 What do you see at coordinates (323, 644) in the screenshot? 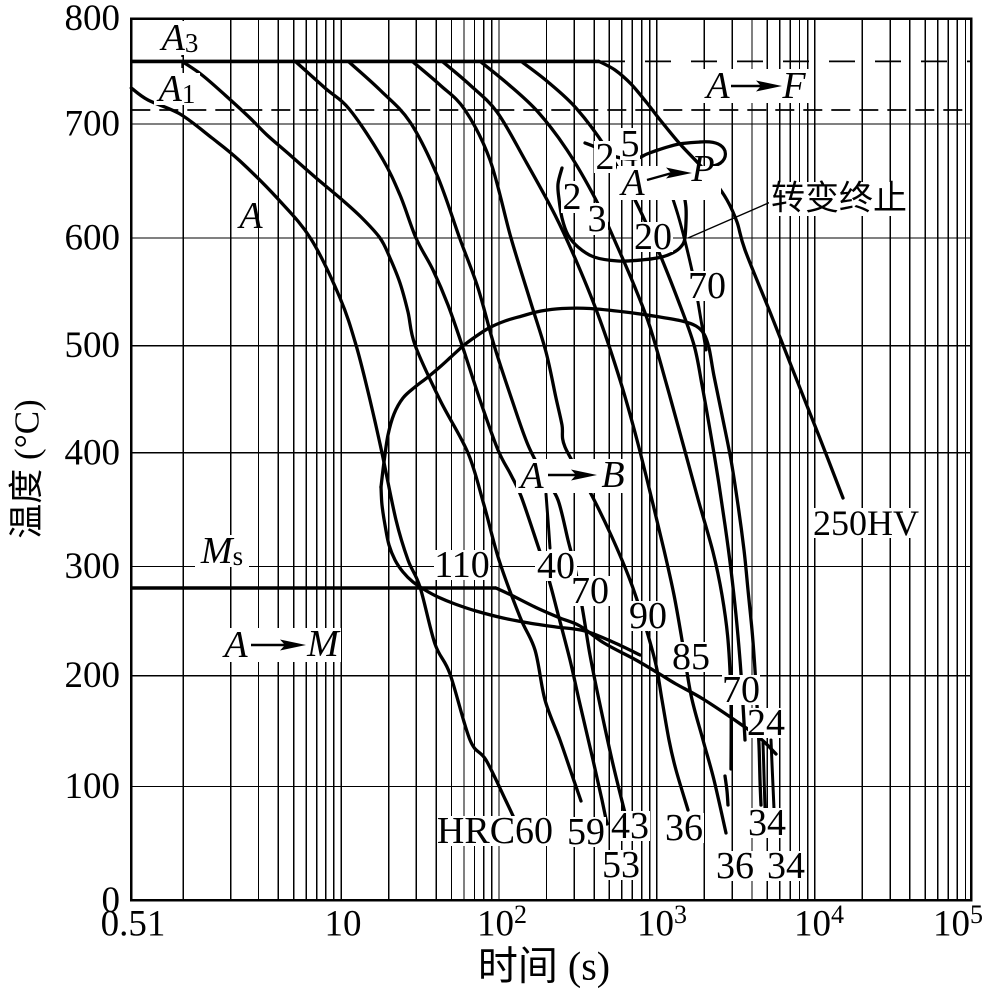
I see `svg-text: M` at bounding box center [323, 644].